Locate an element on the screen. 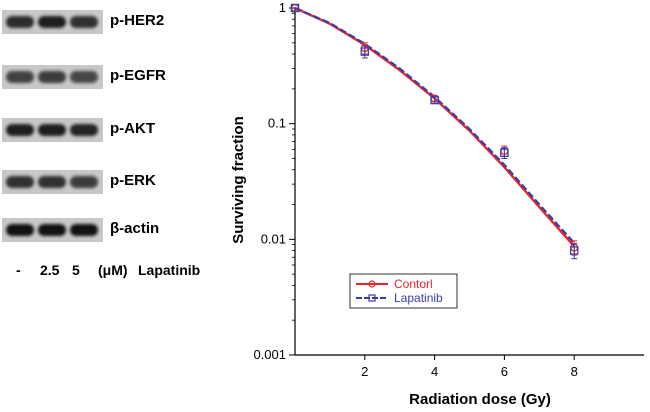 This screenshot has height=412, width=650. lane-unit-label: (μM) is located at coordinates (113, 270).